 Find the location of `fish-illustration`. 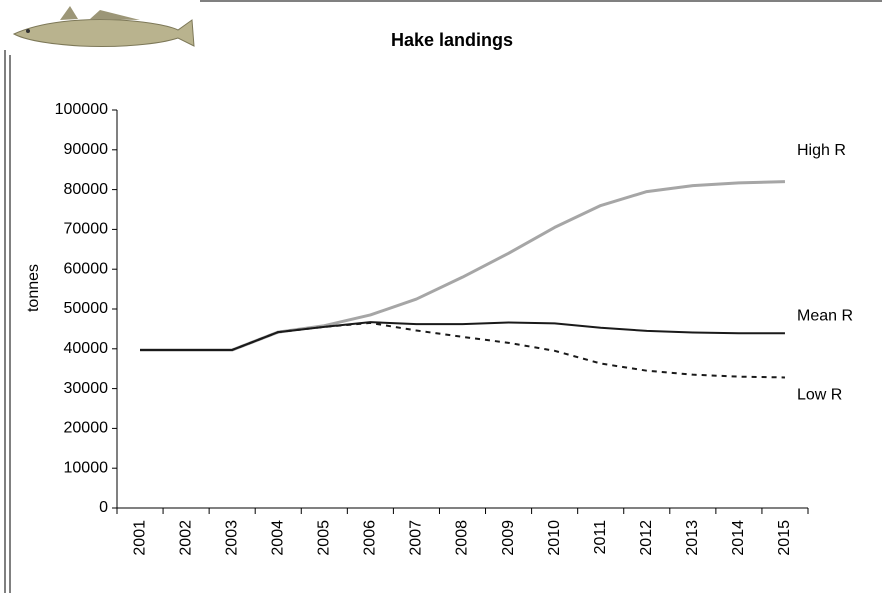

fish-illustration is located at coordinates (103, 27).